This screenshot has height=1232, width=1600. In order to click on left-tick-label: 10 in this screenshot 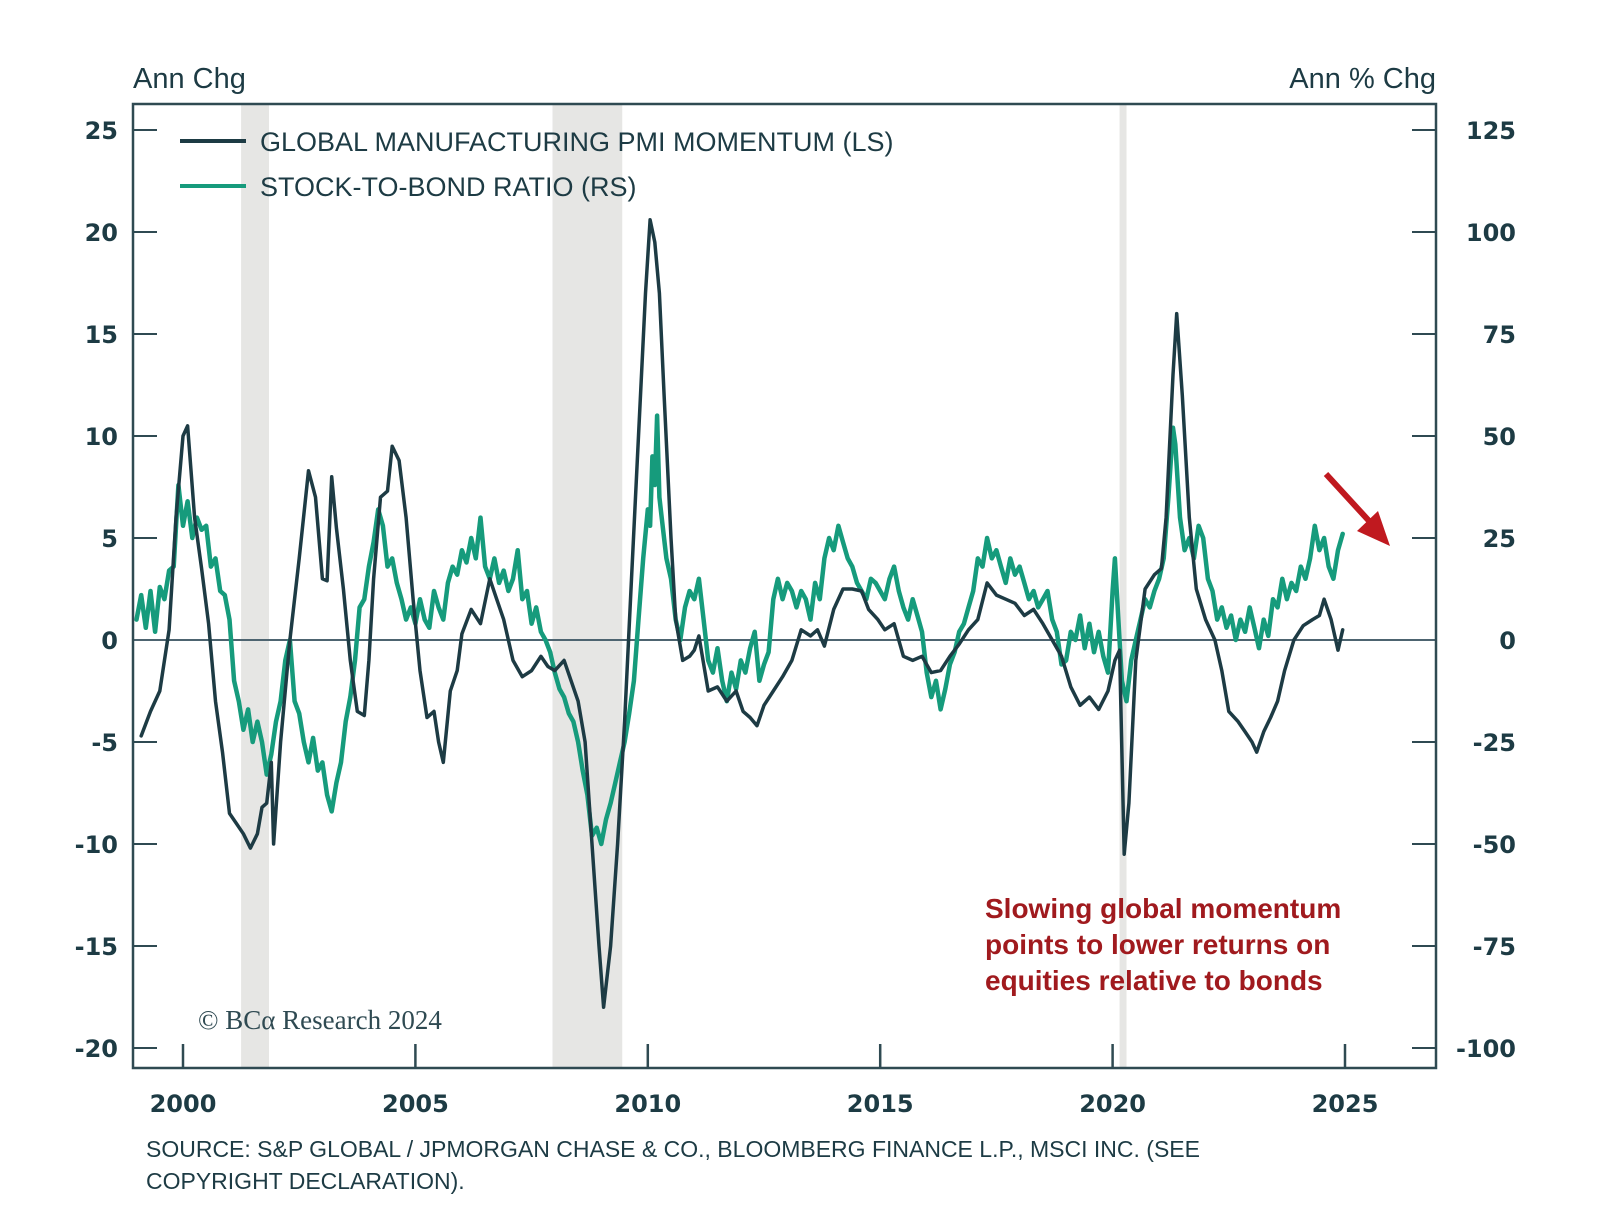, I will do `click(101, 437)`.